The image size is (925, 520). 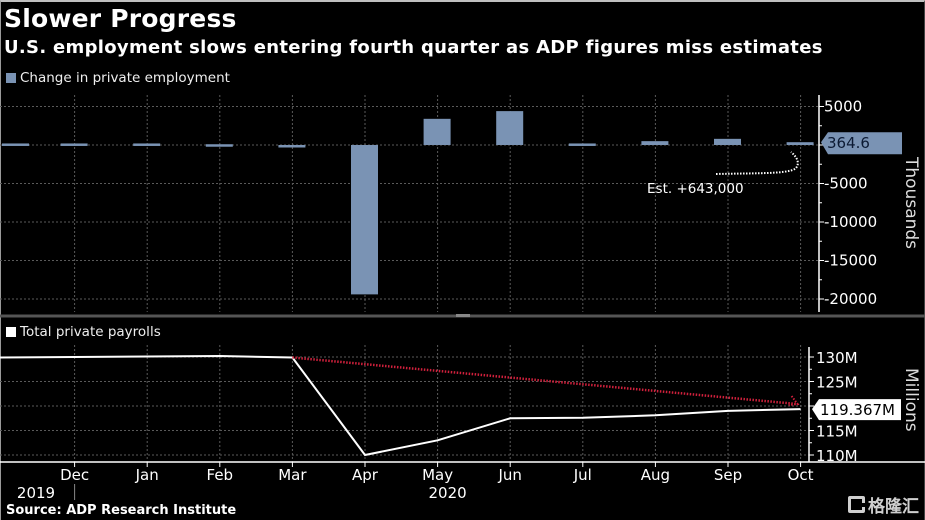 What do you see at coordinates (90, 332) in the screenshot?
I see `legend-label: Total private payrolls` at bounding box center [90, 332].